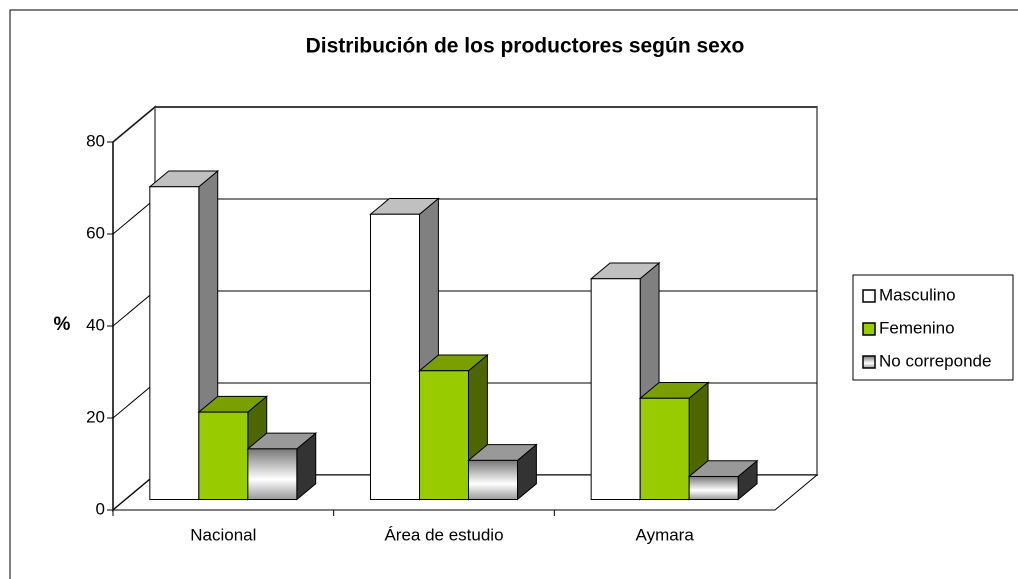  What do you see at coordinates (95, 232) in the screenshot?
I see `y-tick-label: 60` at bounding box center [95, 232].